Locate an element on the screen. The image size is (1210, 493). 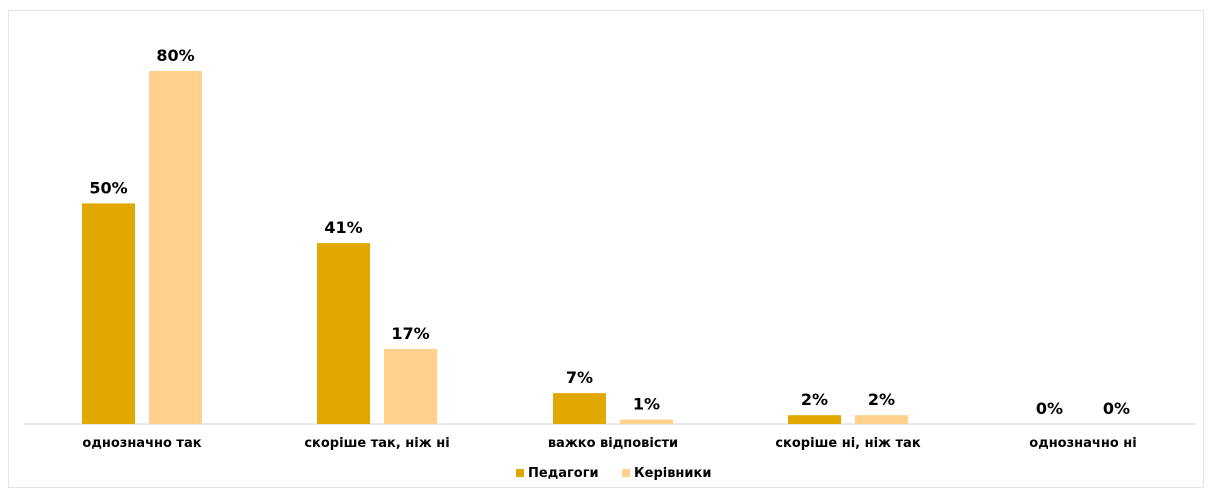
data-label-pedagogy-0: 50% is located at coordinates (108, 187).